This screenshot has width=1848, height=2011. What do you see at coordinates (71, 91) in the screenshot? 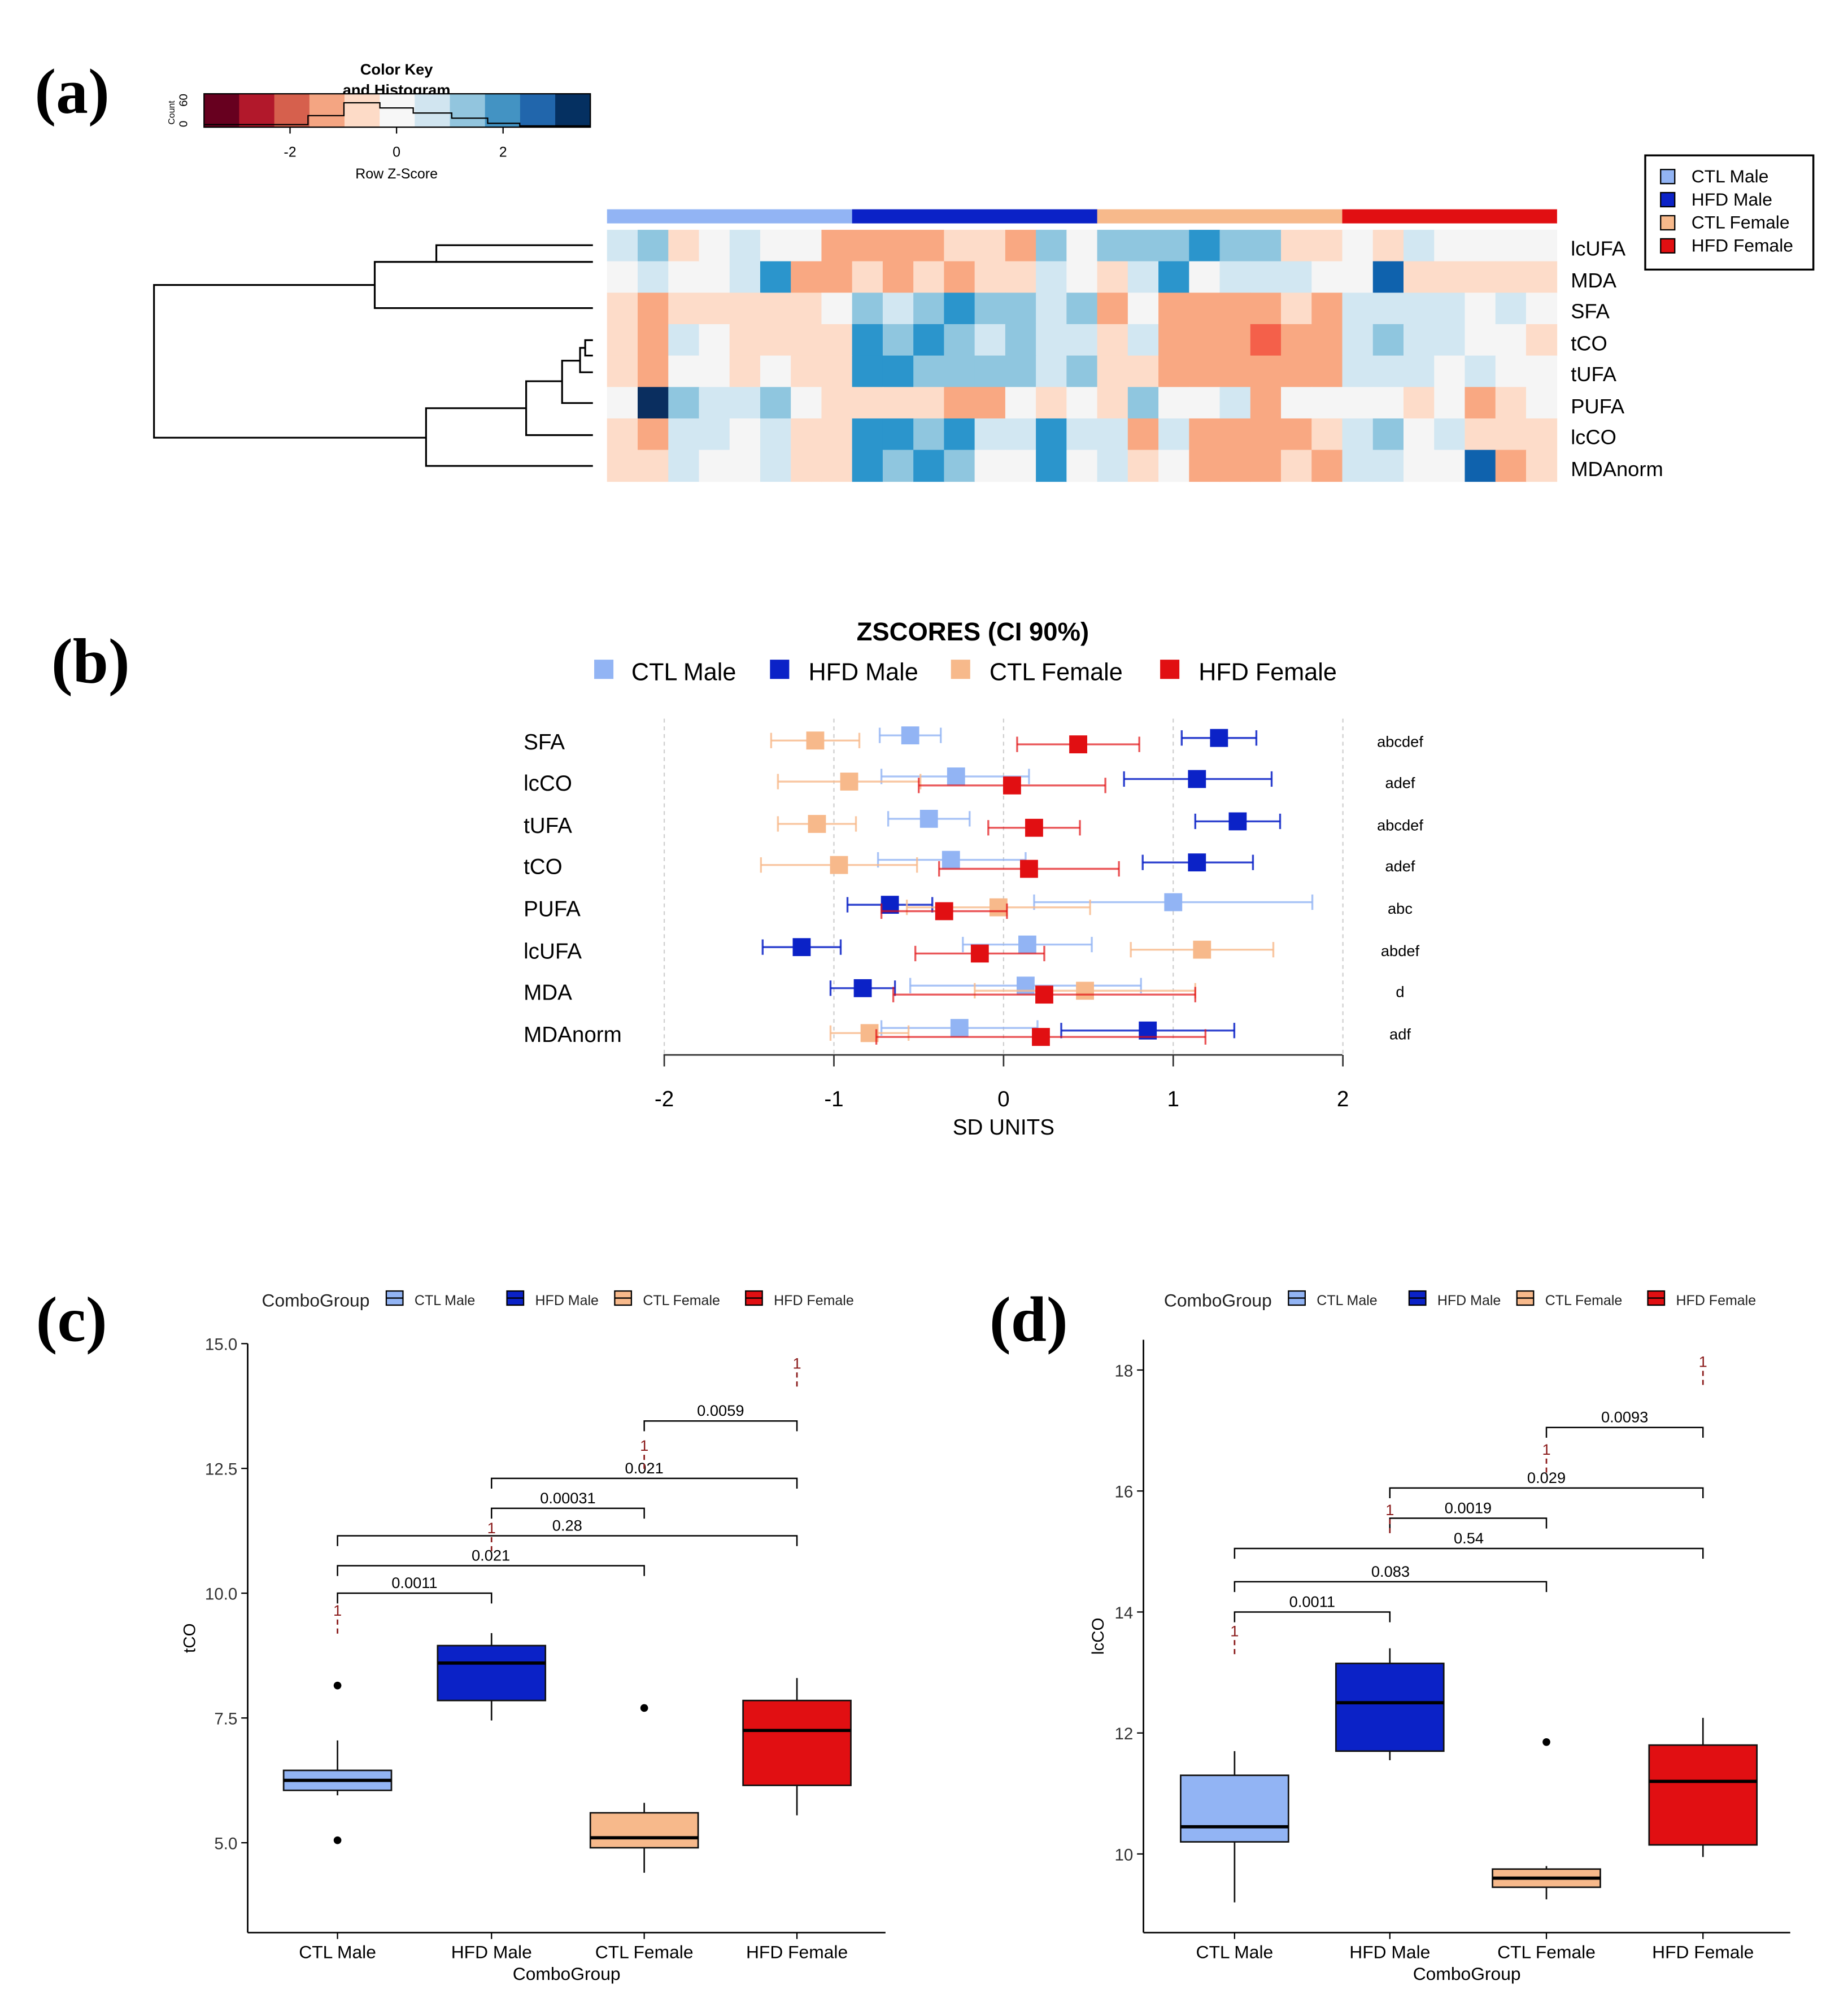
I see `panel-label-a: (a)` at bounding box center [71, 91].